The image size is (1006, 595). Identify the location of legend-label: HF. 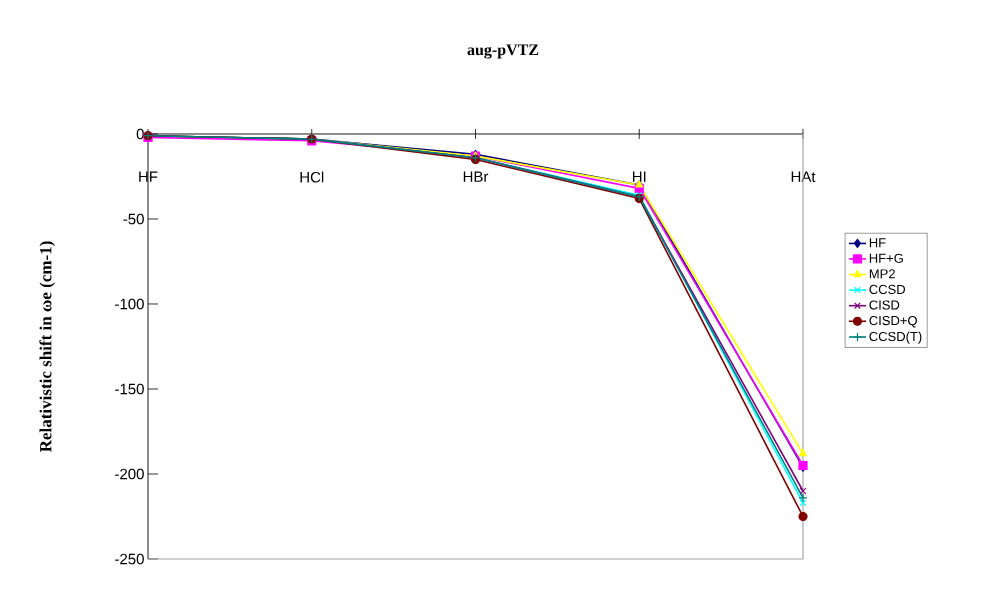
(877, 243).